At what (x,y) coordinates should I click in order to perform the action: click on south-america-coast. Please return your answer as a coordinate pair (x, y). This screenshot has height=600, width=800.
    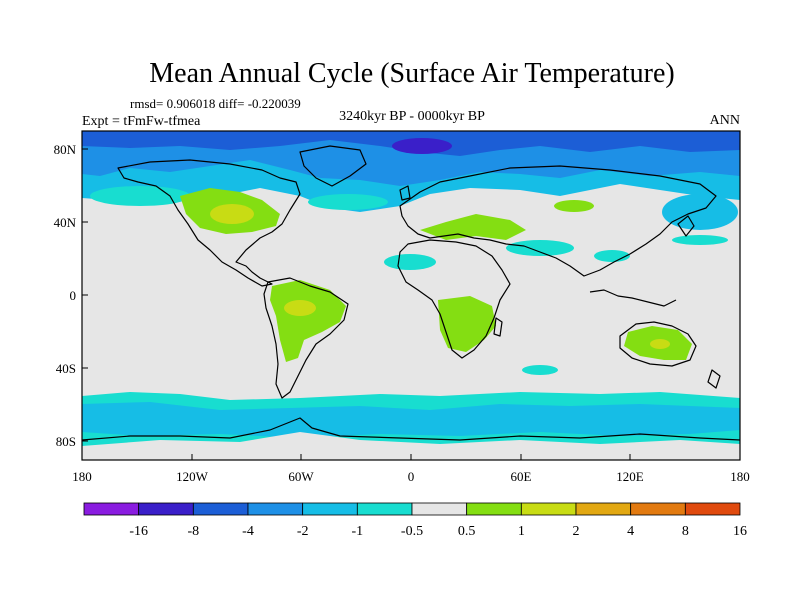
    Looking at the image, I should click on (306, 338).